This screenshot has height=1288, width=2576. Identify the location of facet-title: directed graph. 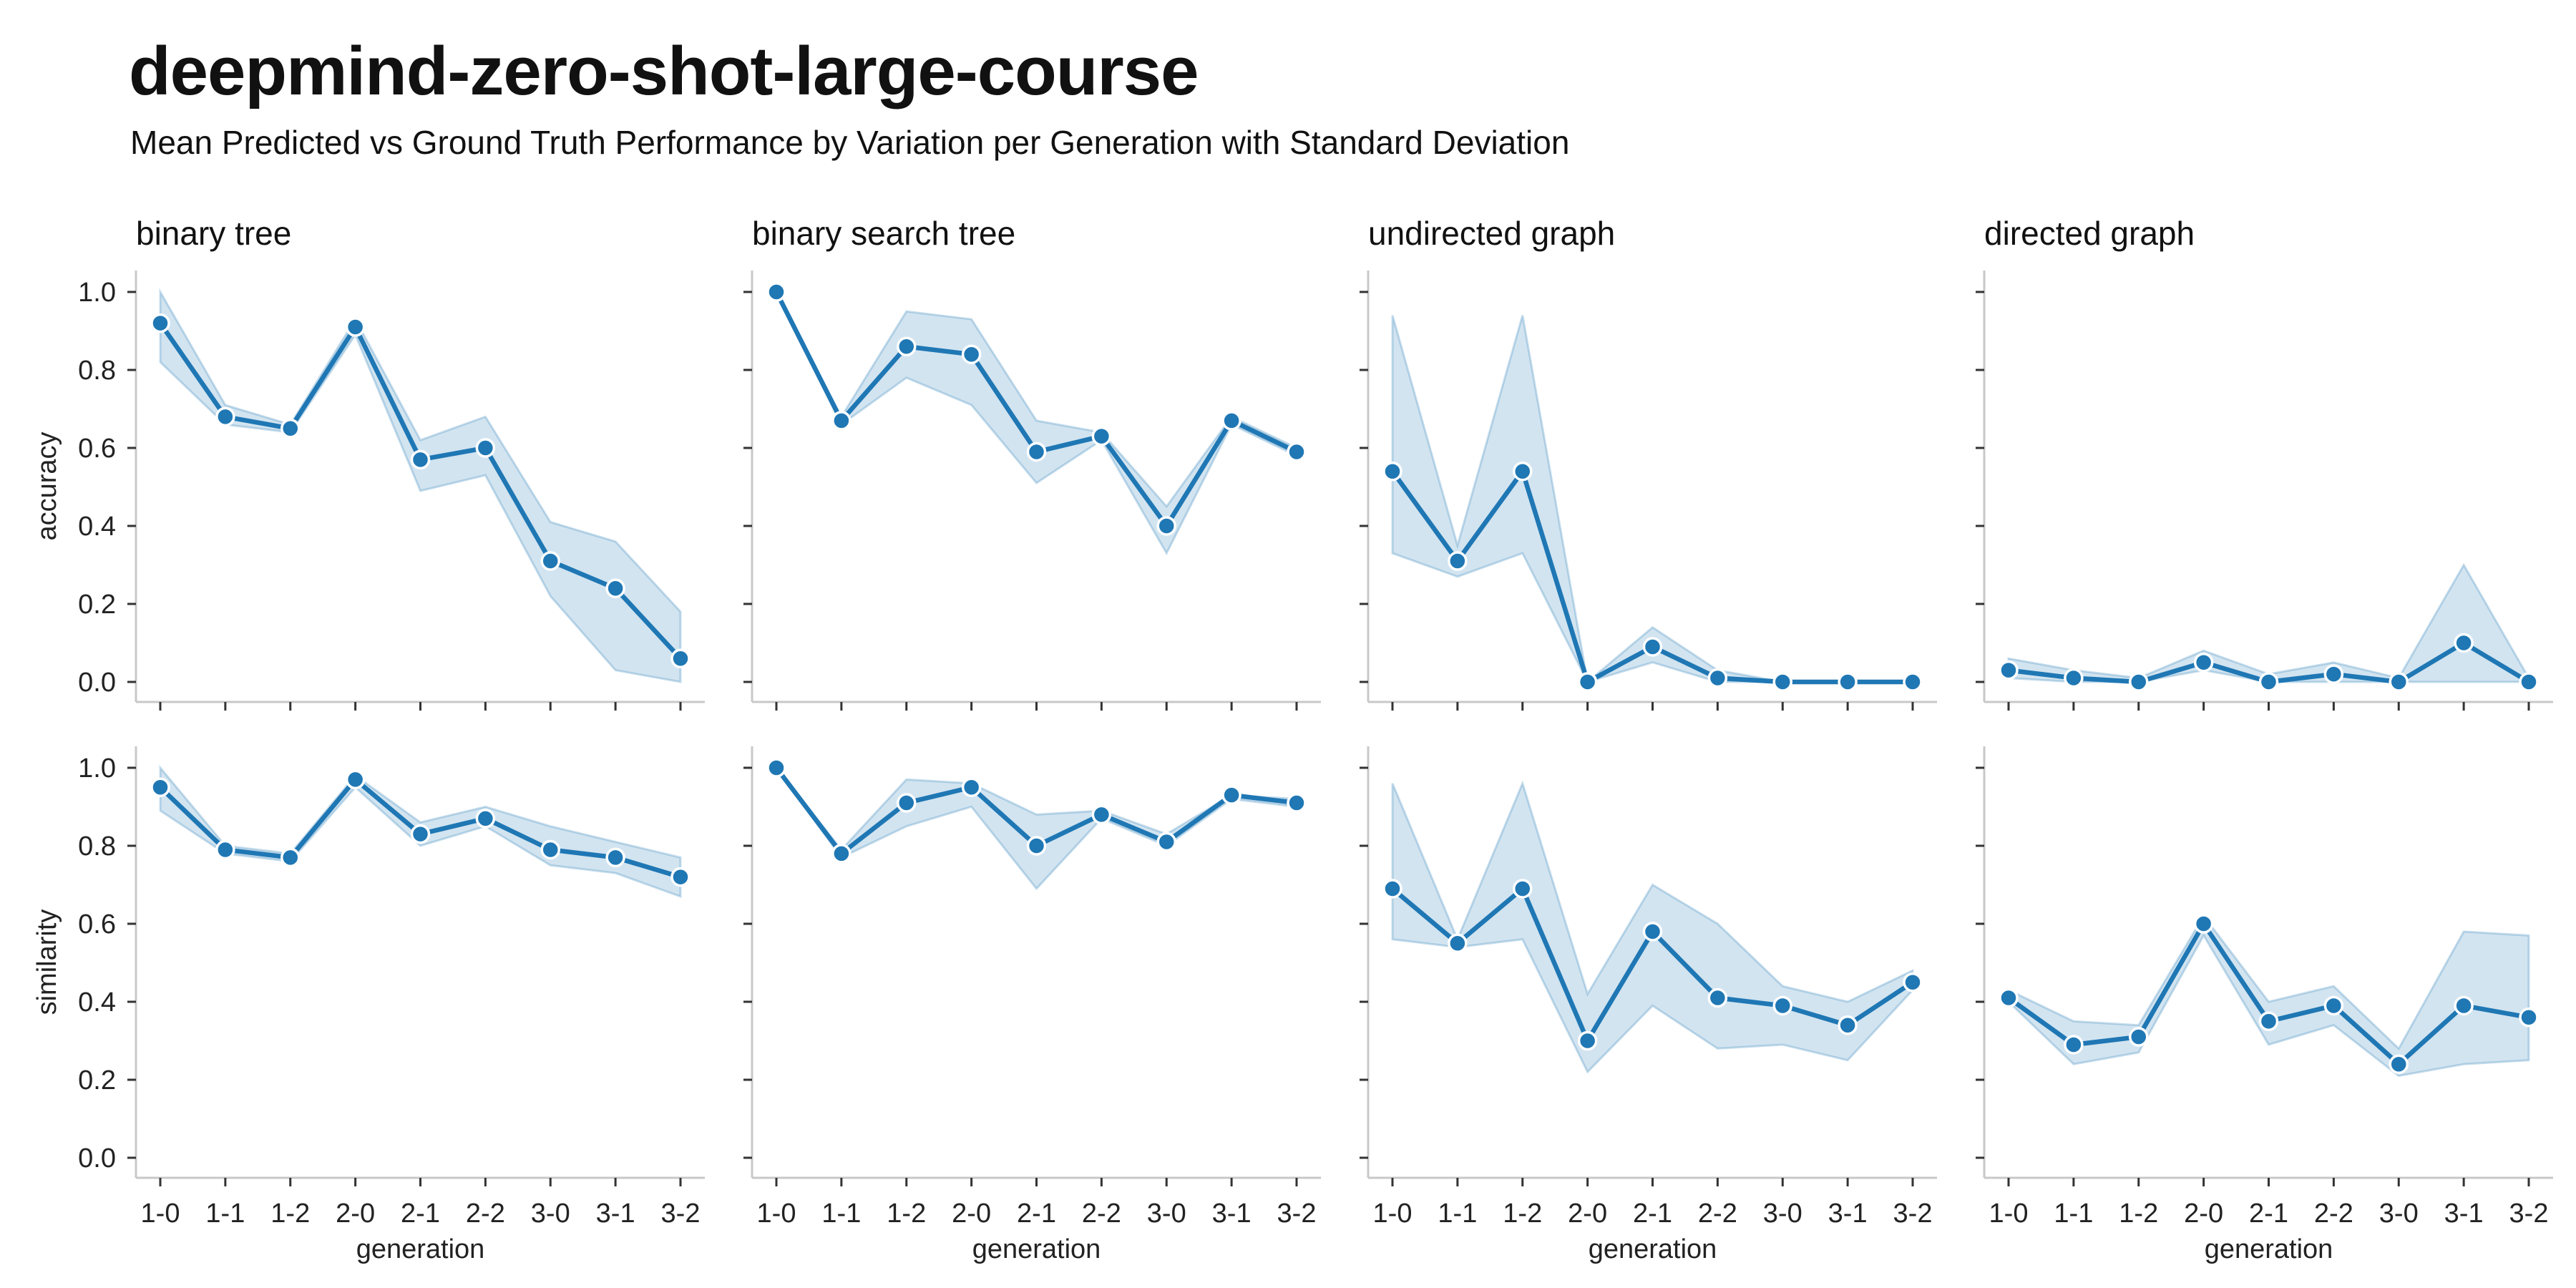
(2089, 233).